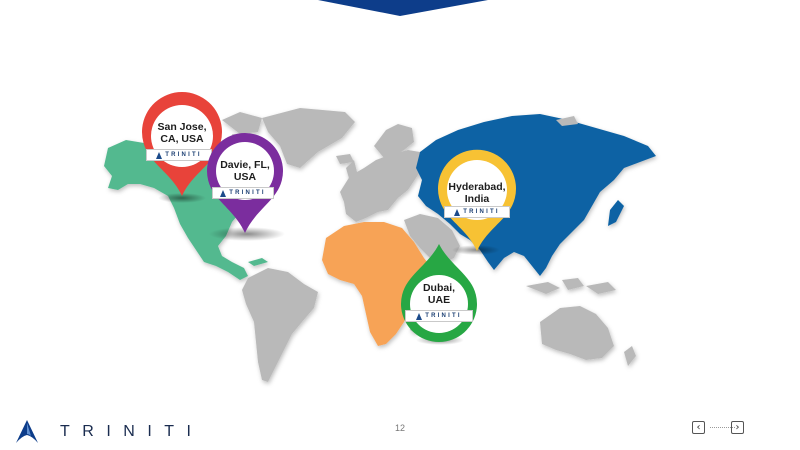 The height and width of the screenshot is (450, 800). I want to click on pin-label-line1: San Jose,, so click(182, 127).